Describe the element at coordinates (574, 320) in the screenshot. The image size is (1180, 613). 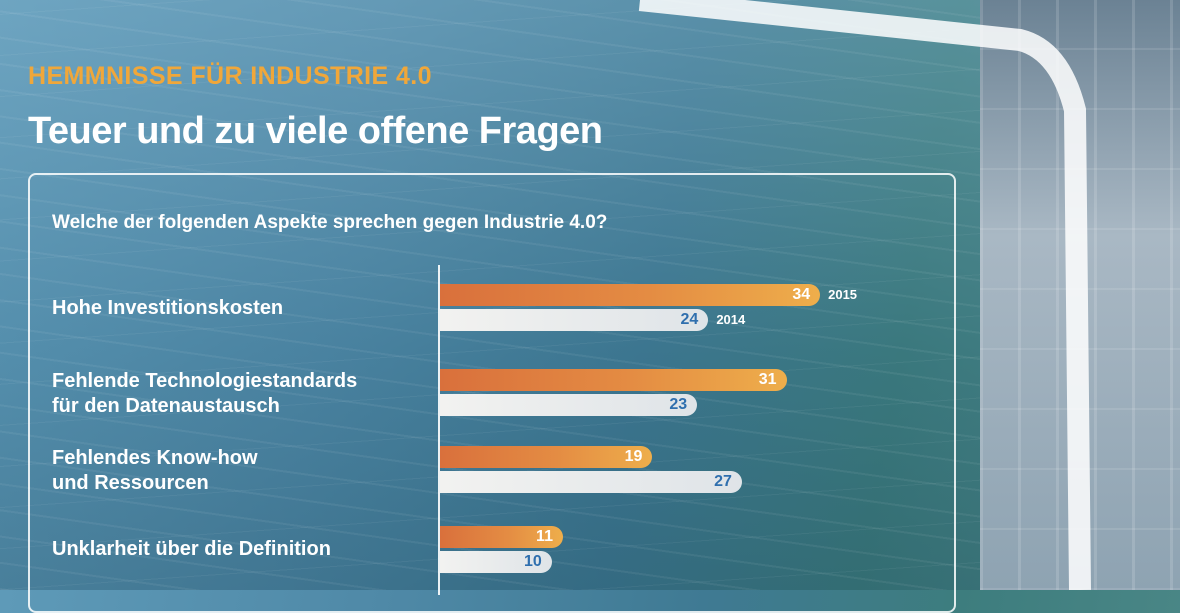
I see `bar-2014: 24` at that location.